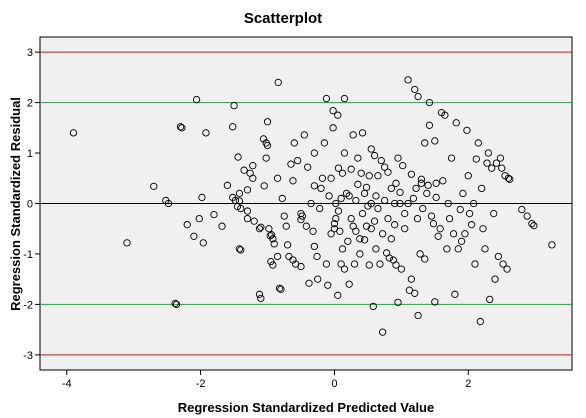 The image size is (586, 418). I want to click on y-tick-label: 1, so click(30, 154).